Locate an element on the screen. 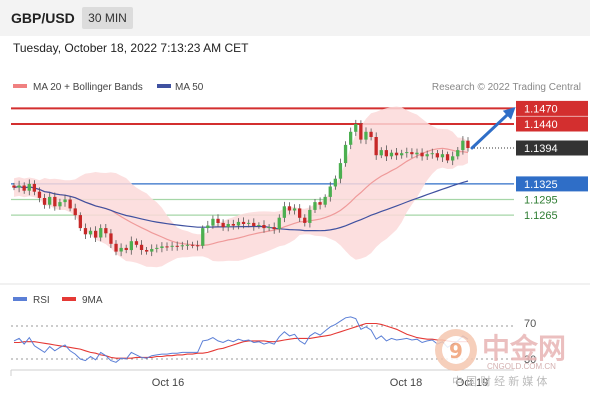  rsi-line is located at coordinates (241, 339).